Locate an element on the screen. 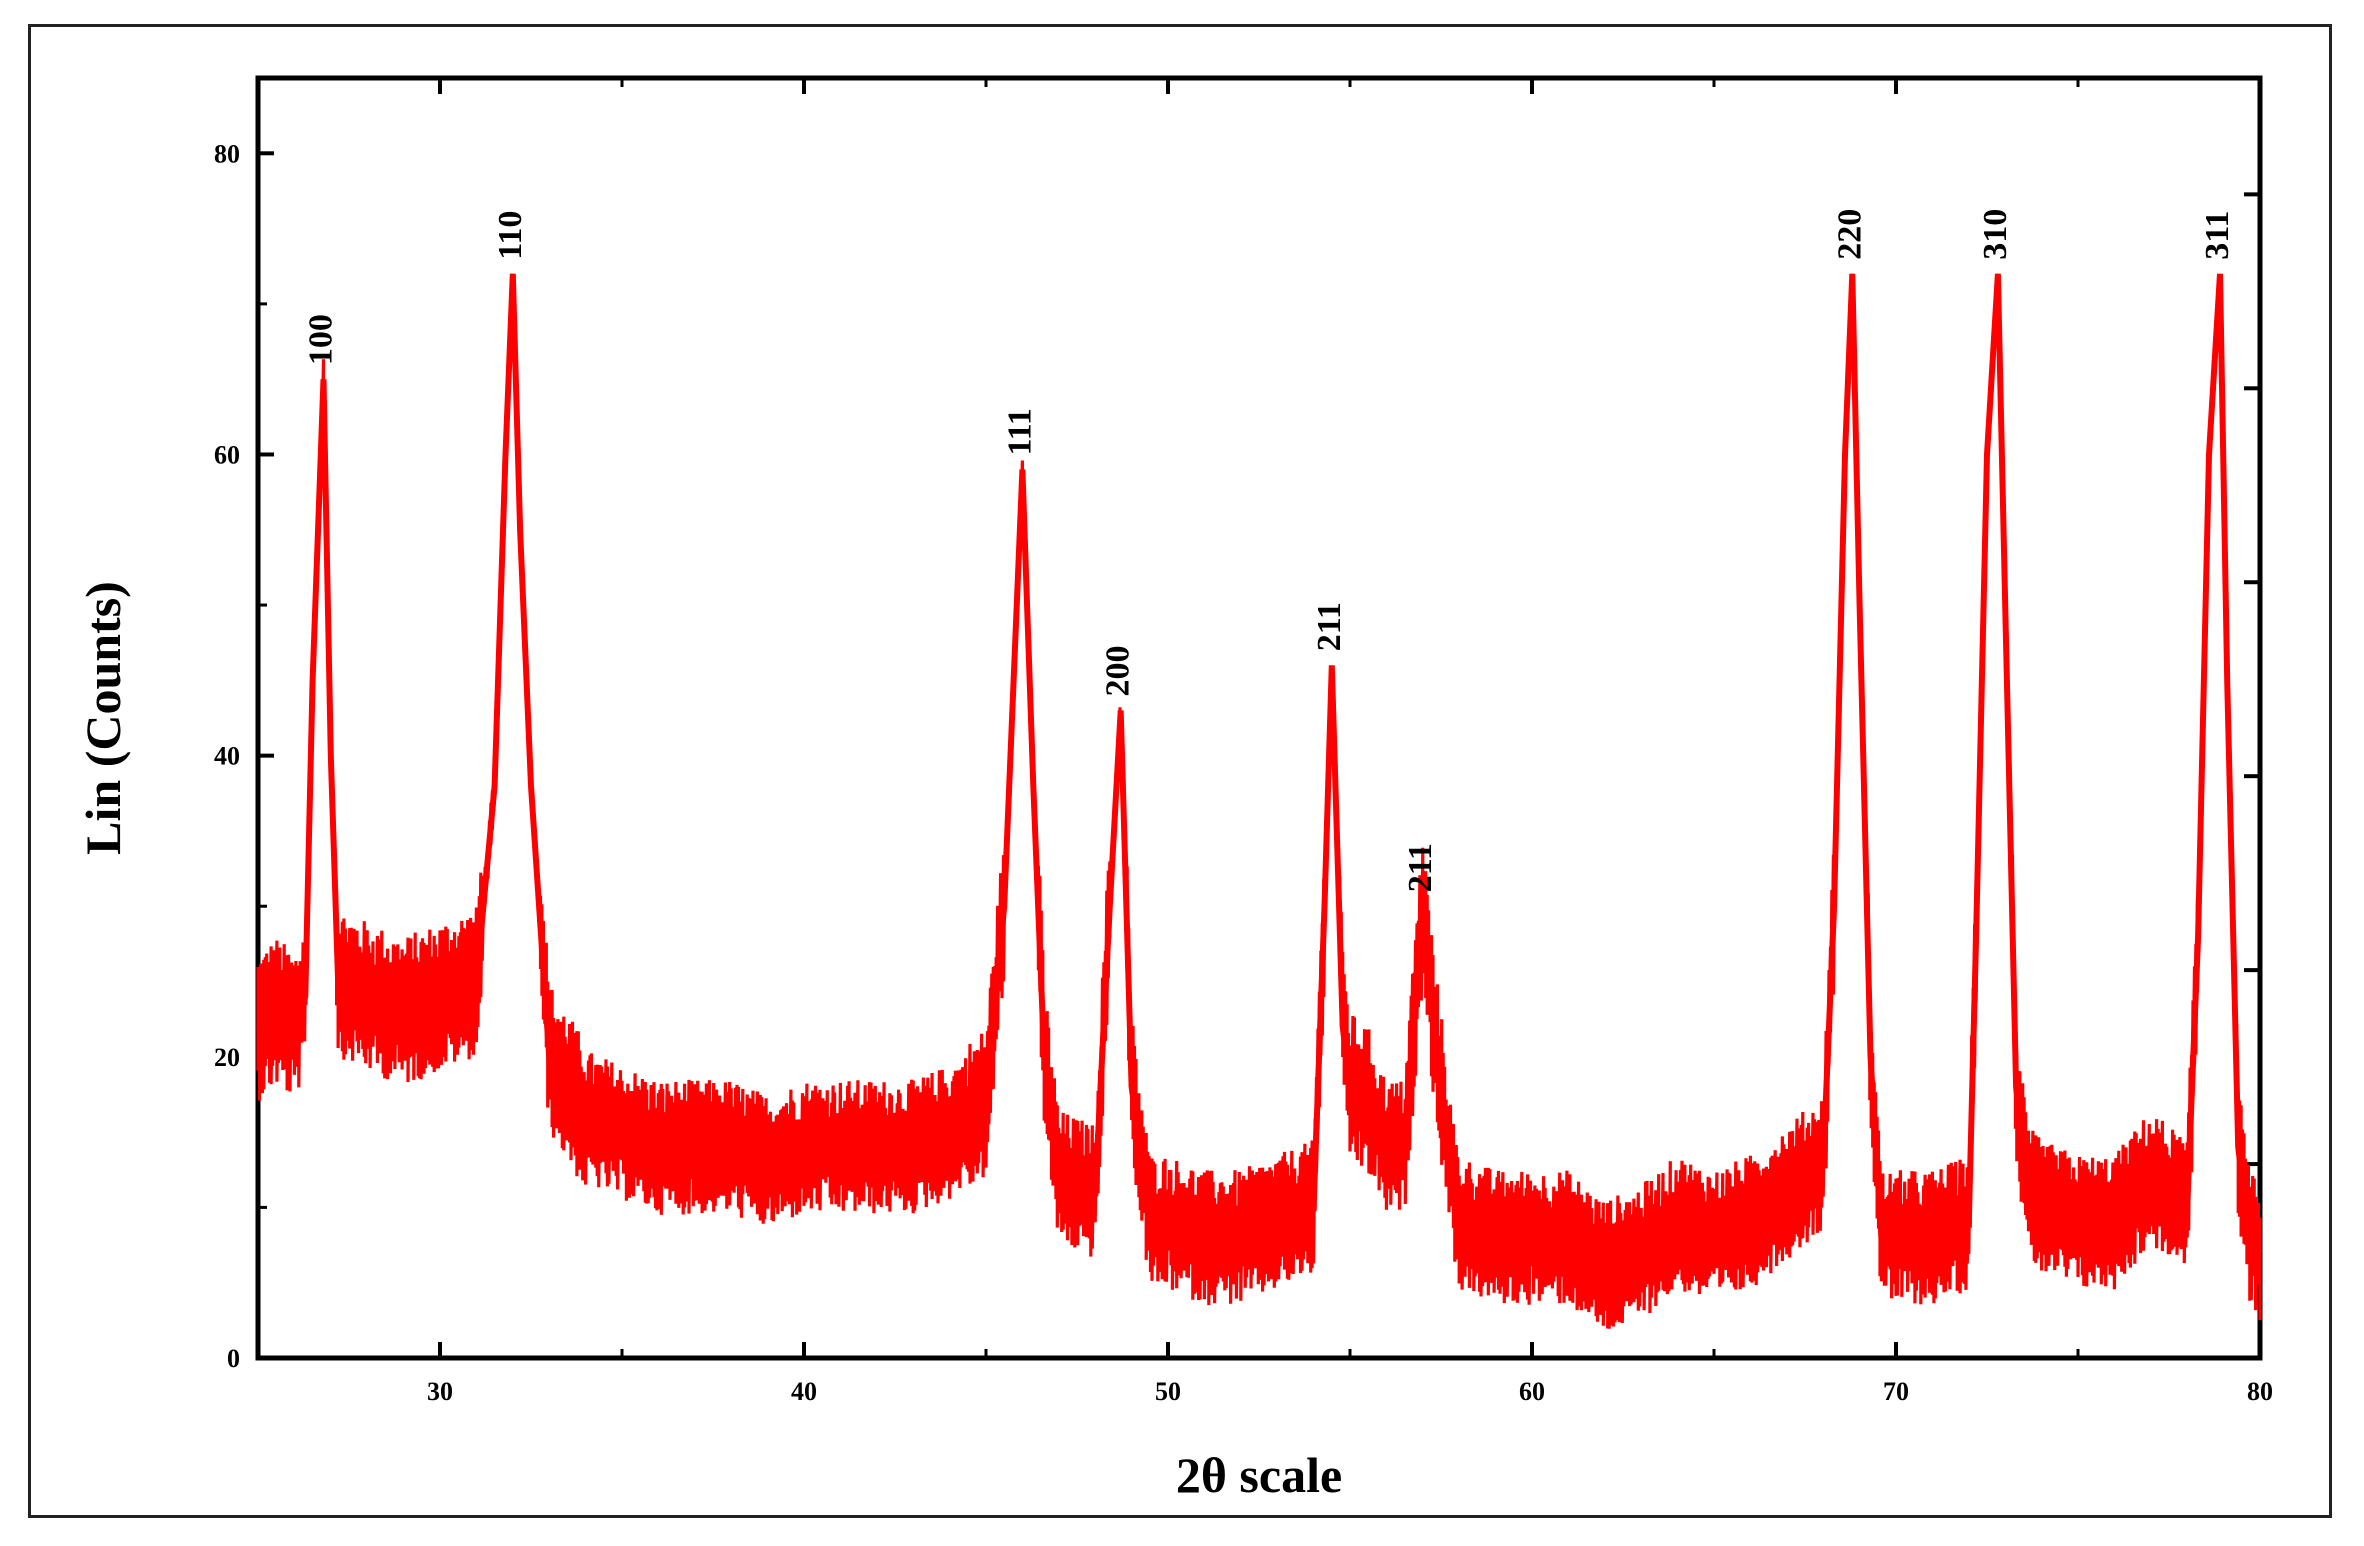 The image size is (2364, 1546). y-tick-label: 40 is located at coordinates (227, 756).